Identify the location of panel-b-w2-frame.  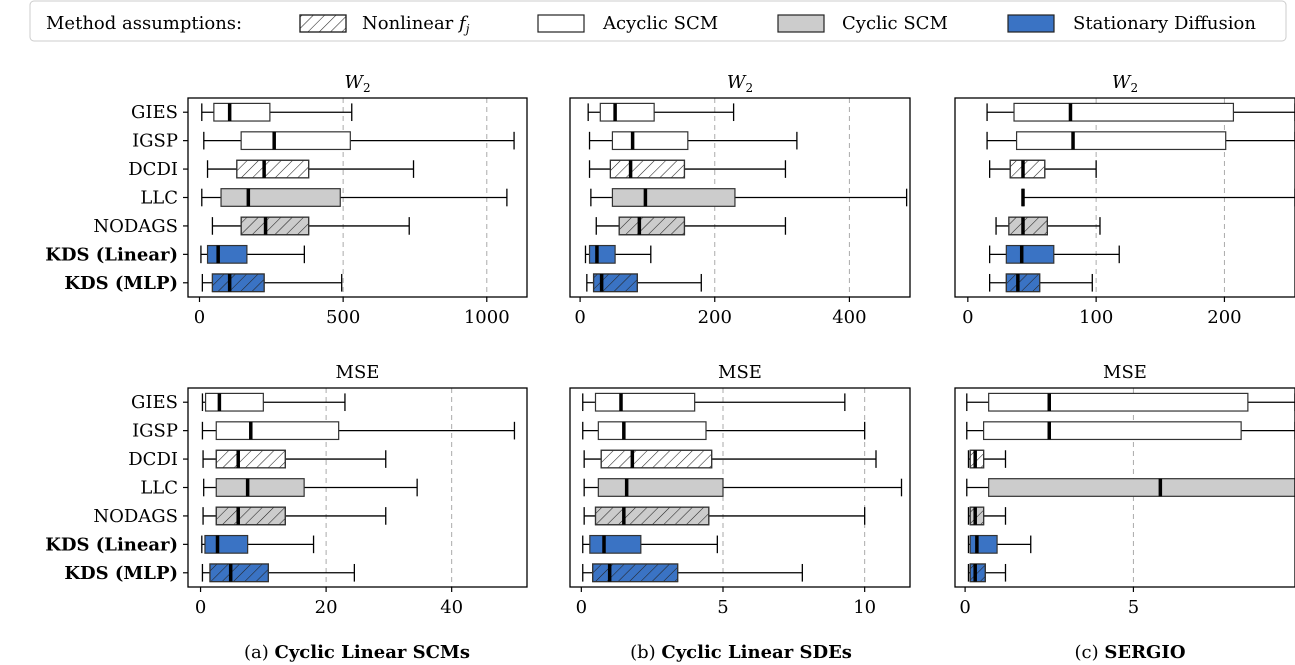
(740, 197).